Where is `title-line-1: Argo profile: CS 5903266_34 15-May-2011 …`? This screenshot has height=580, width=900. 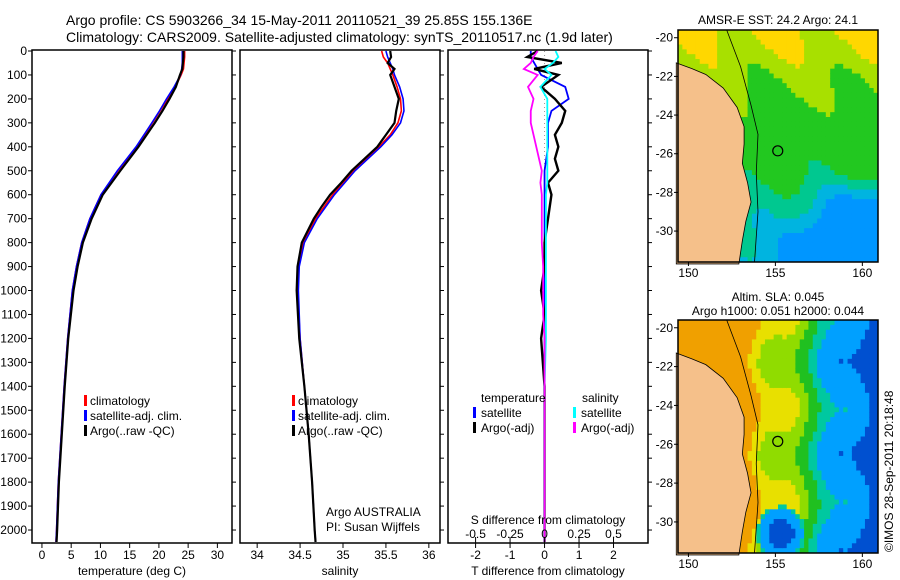
title-line-1: Argo profile: CS 5903266_34 15-May-2011 … is located at coordinates (299, 20).